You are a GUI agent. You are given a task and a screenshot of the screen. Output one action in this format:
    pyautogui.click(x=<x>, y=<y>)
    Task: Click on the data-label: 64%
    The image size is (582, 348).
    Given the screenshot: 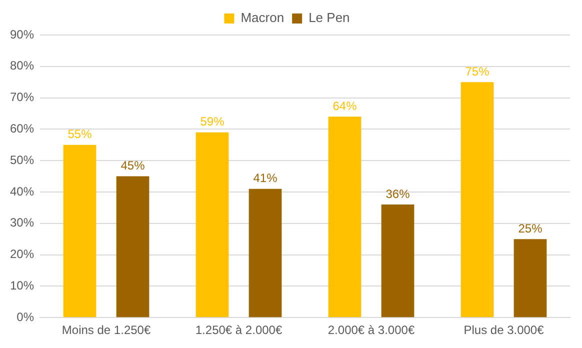 What is the action you would take?
    pyautogui.click(x=345, y=105)
    